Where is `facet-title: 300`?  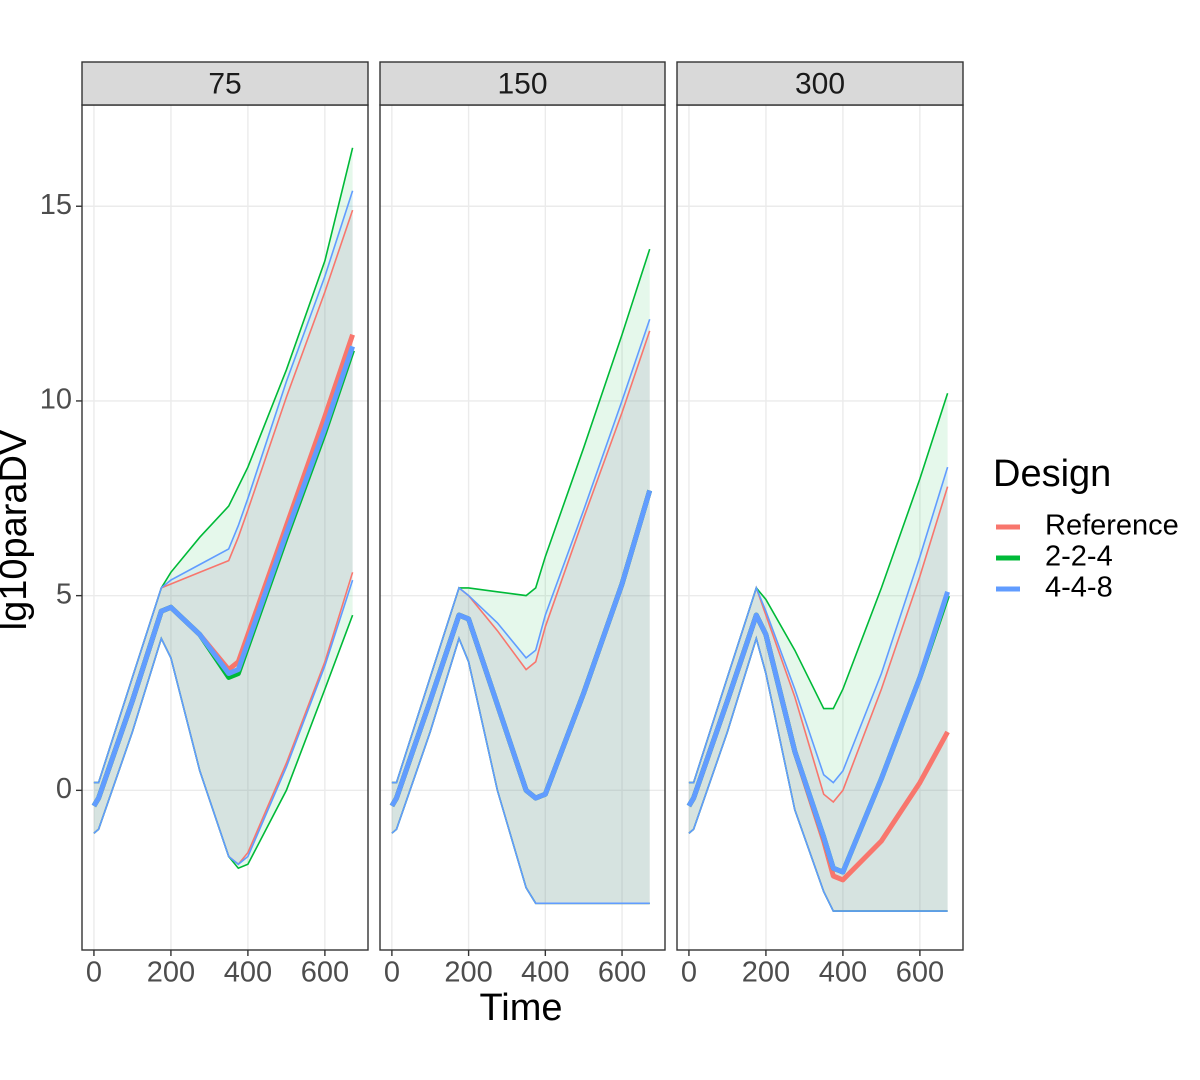
facet-title: 300 is located at coordinates (820, 83).